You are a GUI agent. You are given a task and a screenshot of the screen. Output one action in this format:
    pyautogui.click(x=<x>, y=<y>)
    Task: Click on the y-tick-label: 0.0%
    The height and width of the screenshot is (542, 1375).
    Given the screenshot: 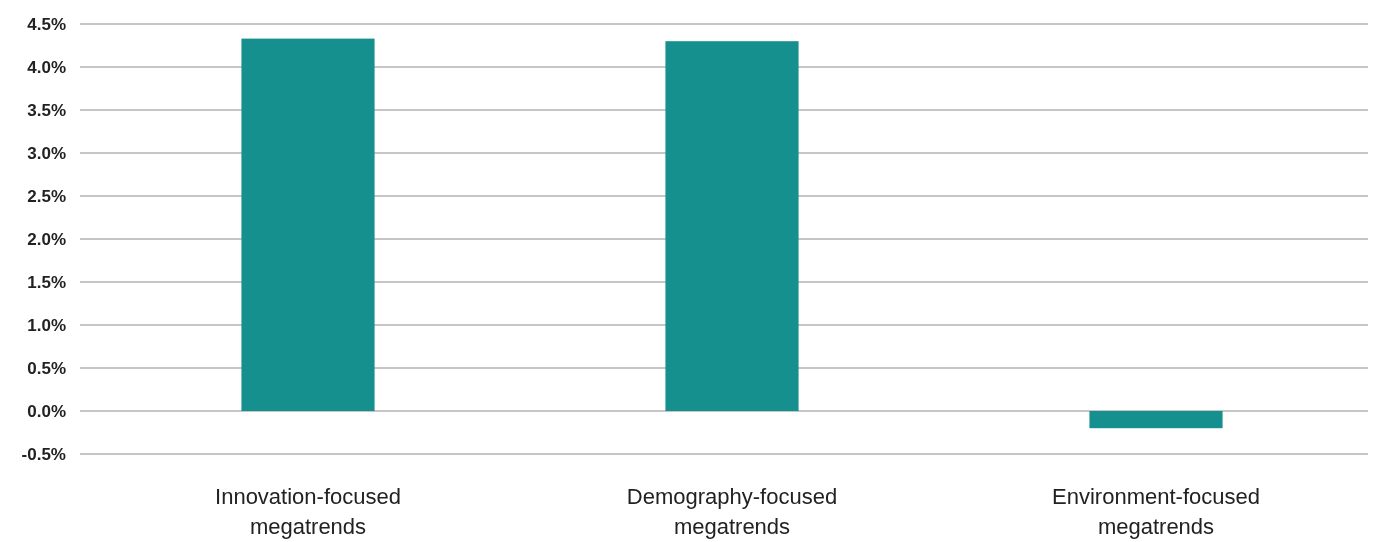 What is the action you would take?
    pyautogui.click(x=46, y=411)
    